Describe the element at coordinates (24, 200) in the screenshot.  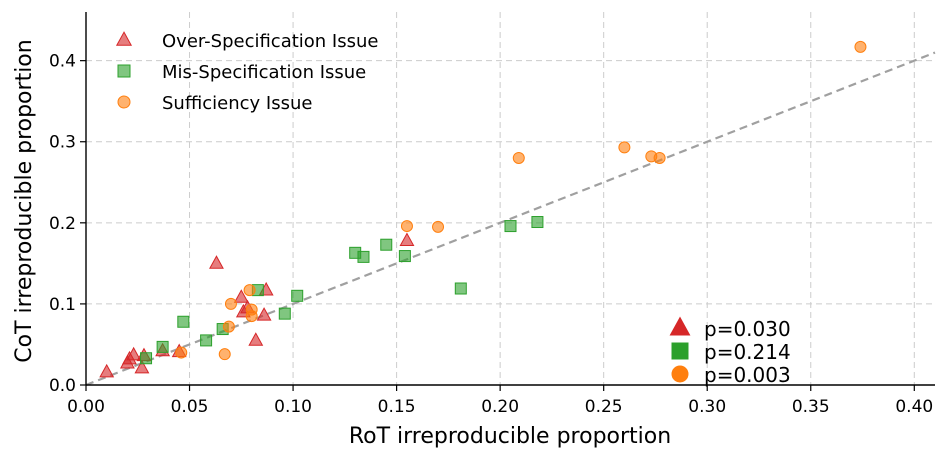
I see `y-axis-label: CoT irreproducible proportion` at that location.